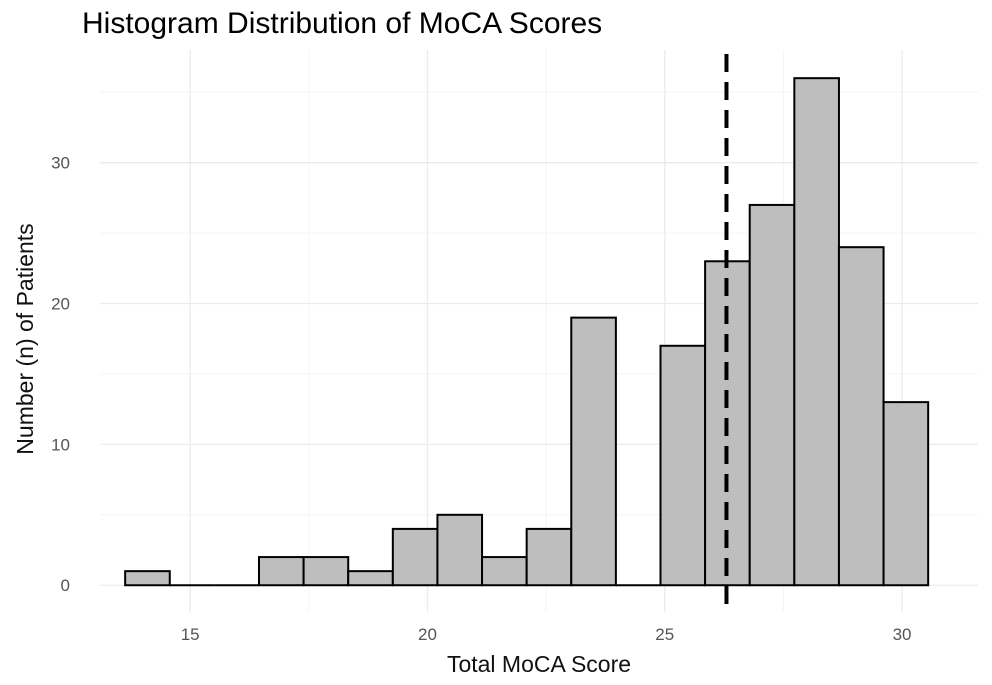  What do you see at coordinates (902, 634) in the screenshot?
I see `x-tick-label: 30` at bounding box center [902, 634].